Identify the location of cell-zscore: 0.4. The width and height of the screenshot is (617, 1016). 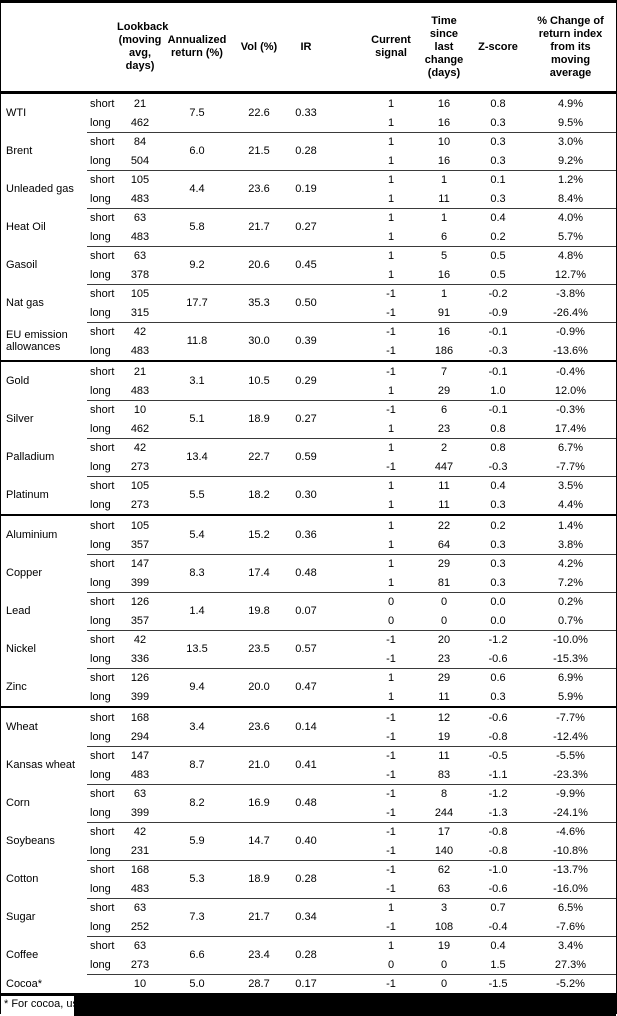
(498, 485).